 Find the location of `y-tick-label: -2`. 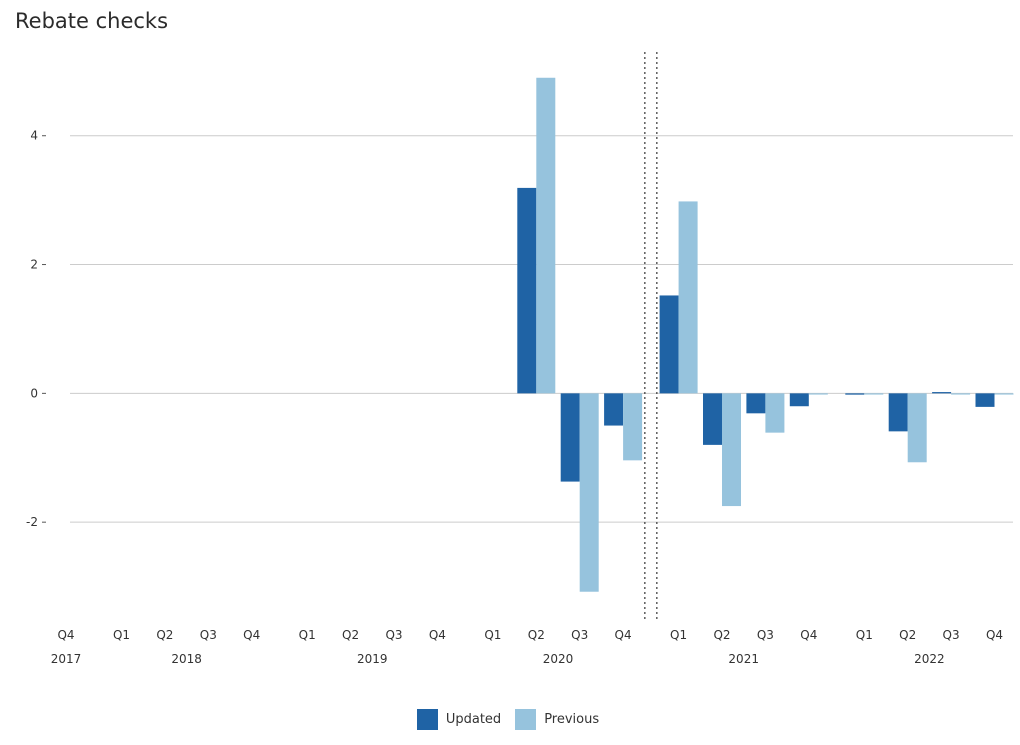

y-tick-label: -2 is located at coordinates (32, 522).